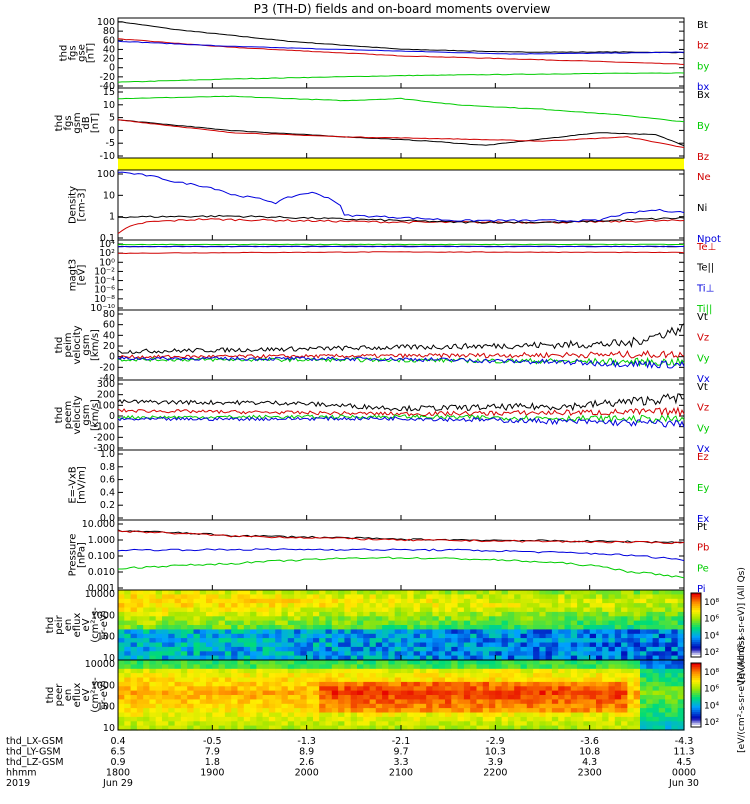 This screenshot has height=804, width=750. I want to click on y-tick-label: 80, so click(109, 31).